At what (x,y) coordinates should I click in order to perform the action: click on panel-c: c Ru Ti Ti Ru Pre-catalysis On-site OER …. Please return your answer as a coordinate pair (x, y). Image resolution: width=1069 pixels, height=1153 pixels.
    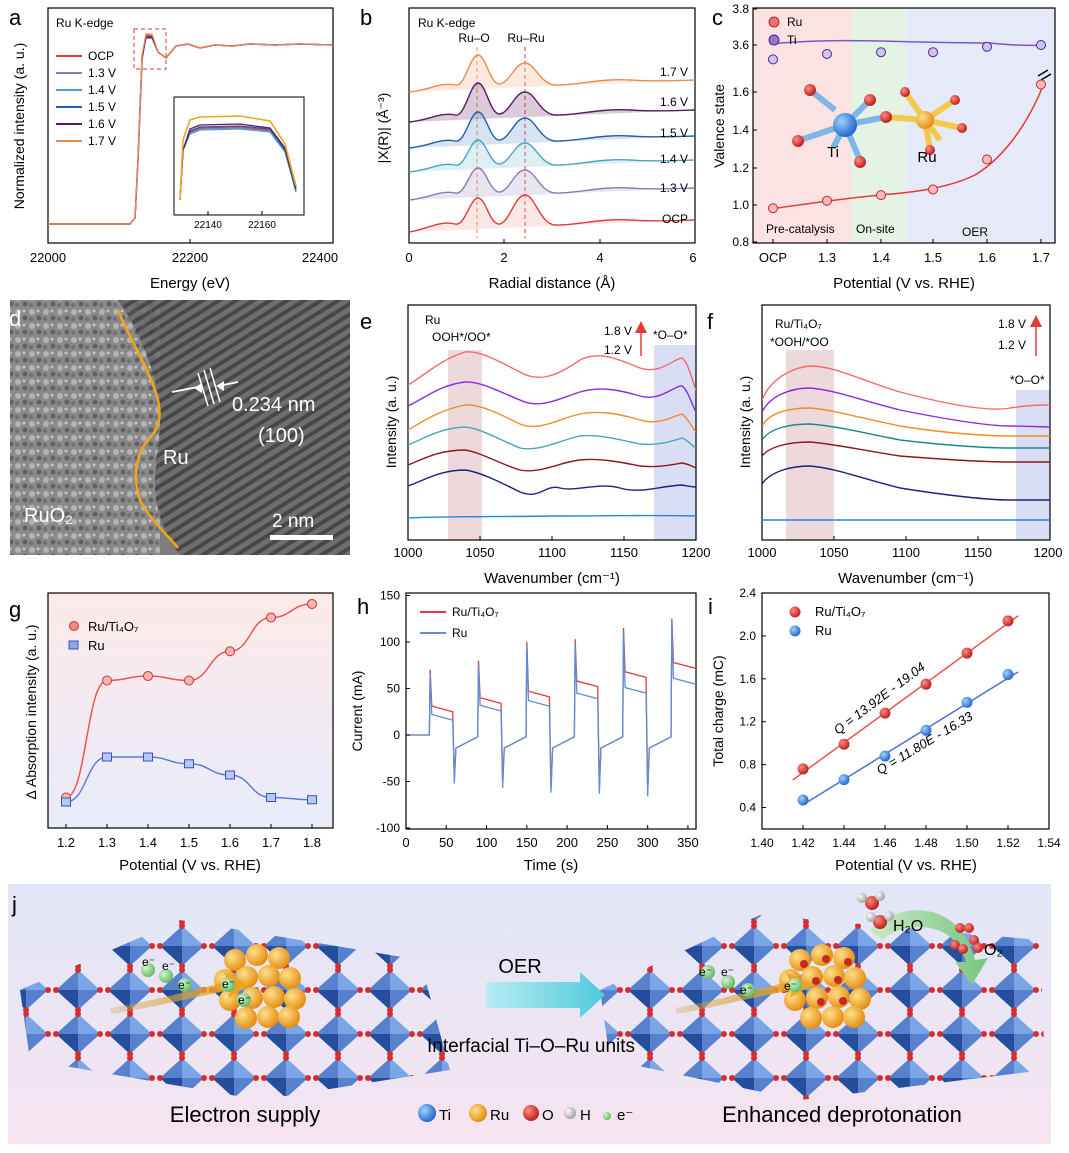
    Looking at the image, I should click on (883, 147).